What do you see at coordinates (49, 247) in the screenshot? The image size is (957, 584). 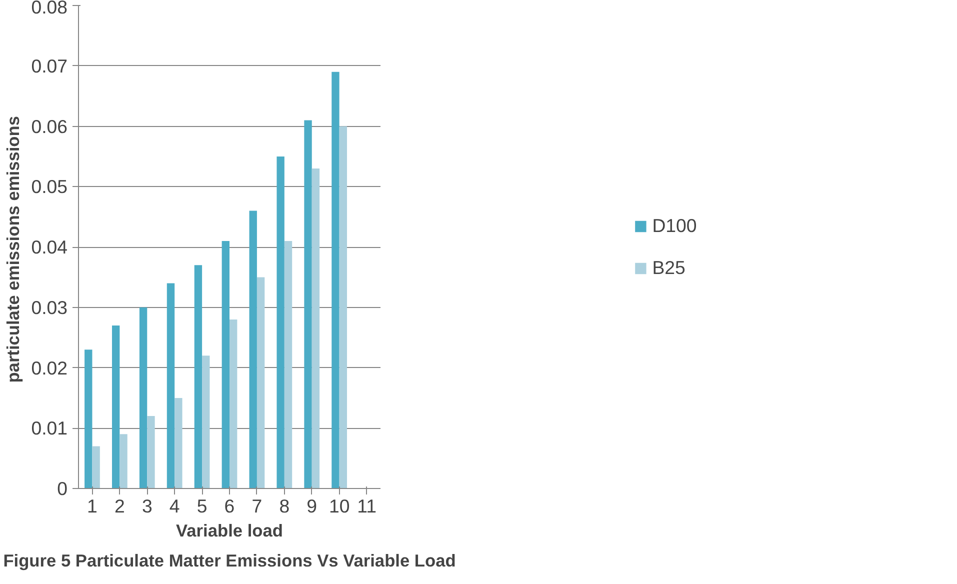 I see `y-tick-label: 0.04` at bounding box center [49, 247].